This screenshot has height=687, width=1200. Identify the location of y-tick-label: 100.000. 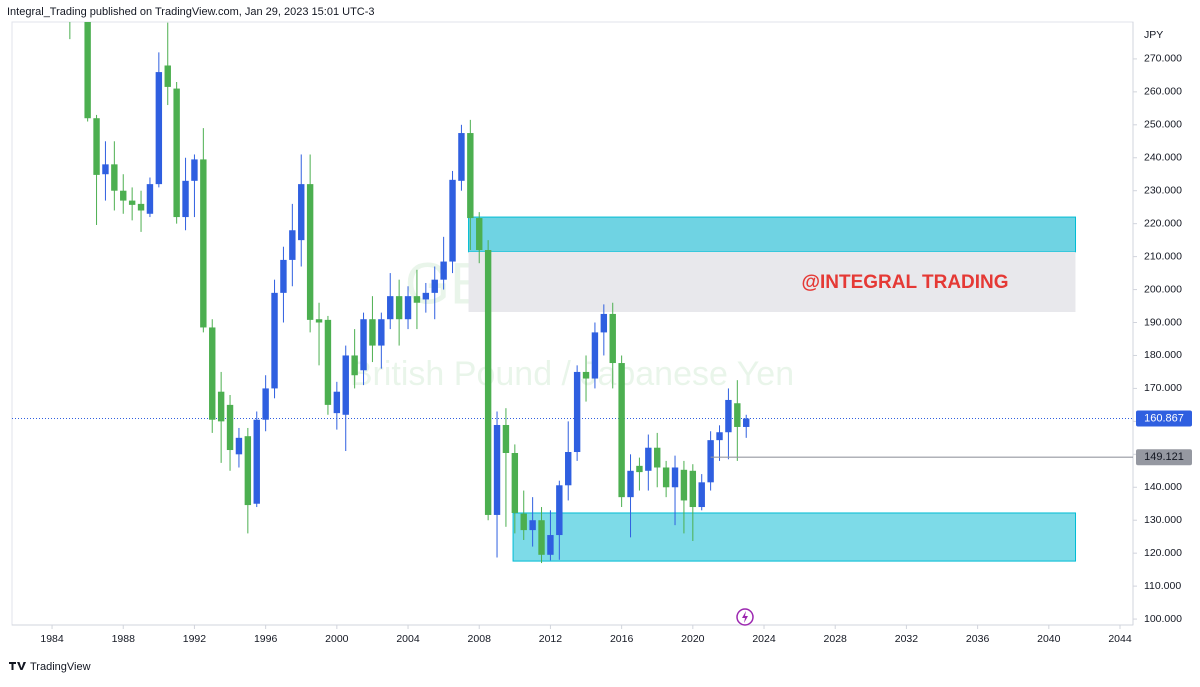
(1163, 619).